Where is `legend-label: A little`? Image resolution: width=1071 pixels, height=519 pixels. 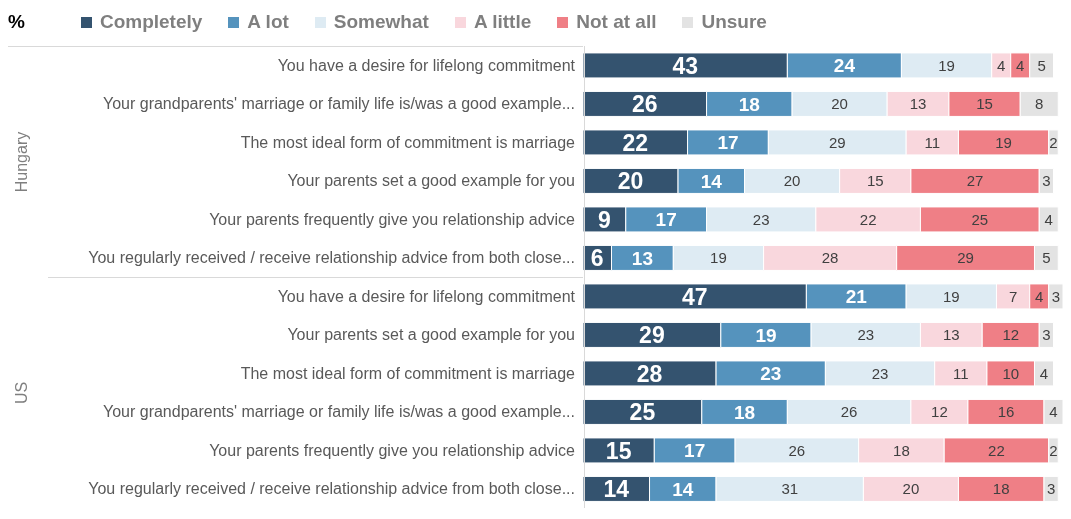
legend-label: A little is located at coordinates (502, 22).